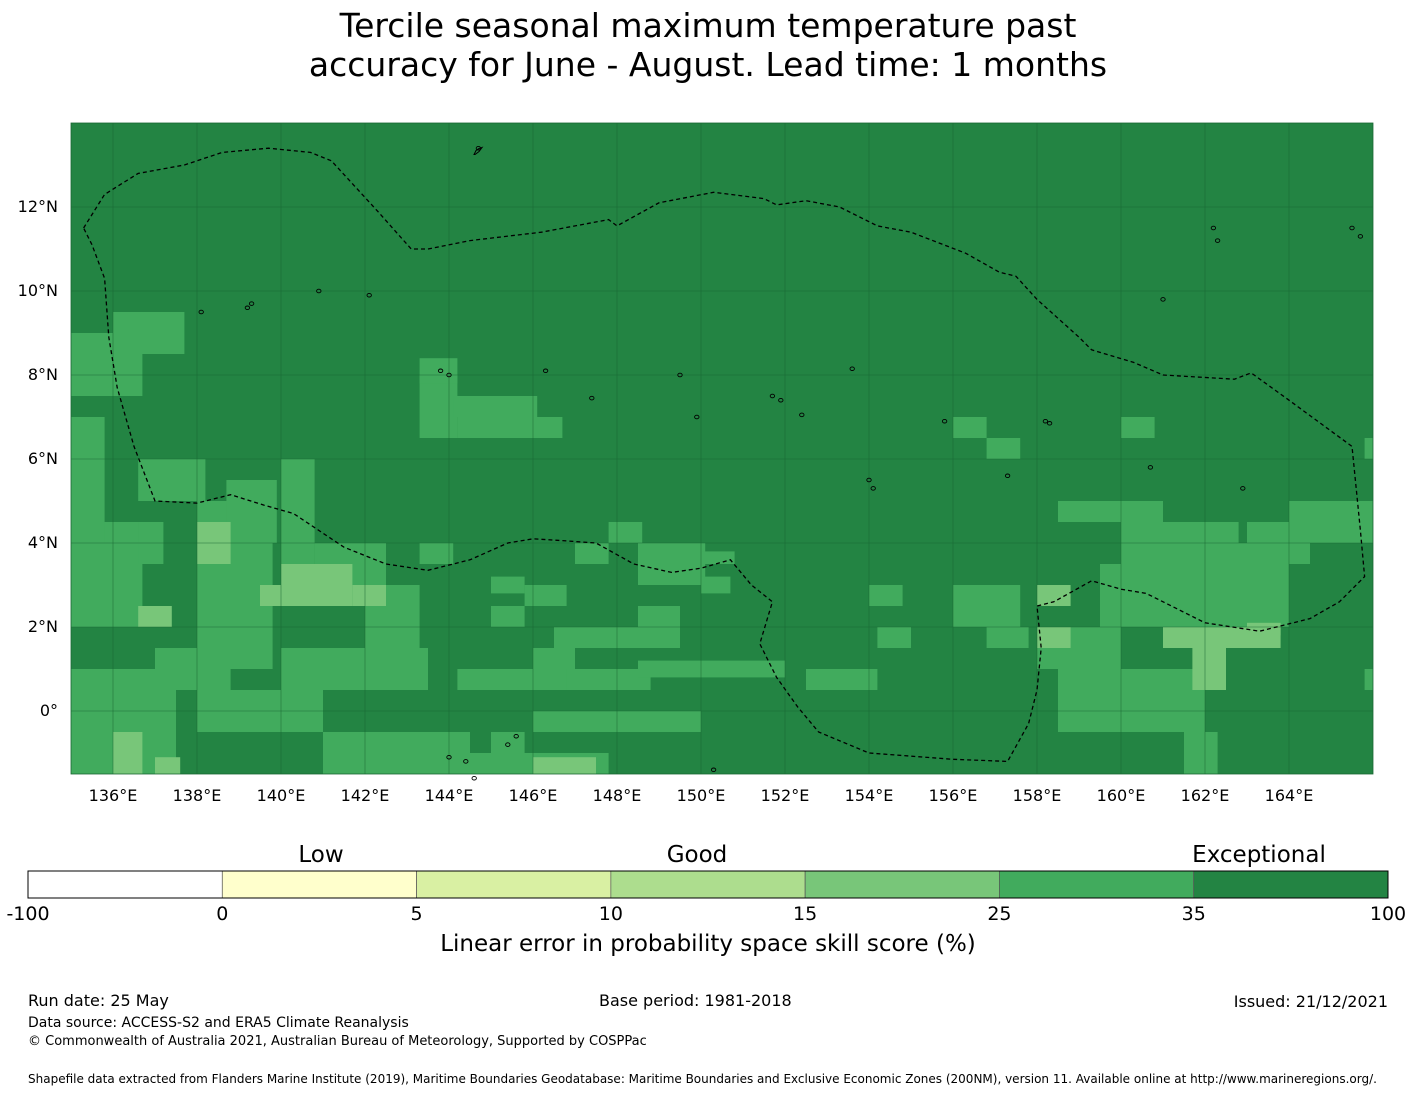 The width and height of the screenshot is (1416, 1095). What do you see at coordinates (37, 206) in the screenshot?
I see `lat-tick-label: 12°N` at bounding box center [37, 206].